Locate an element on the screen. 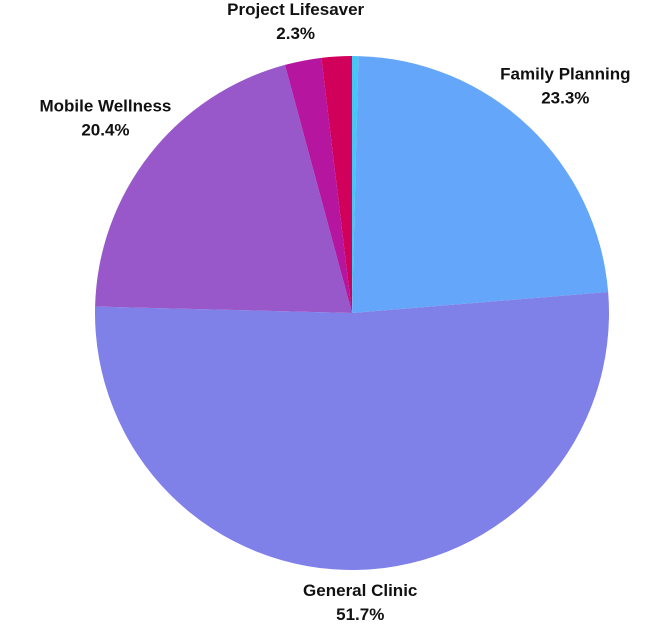  slice-label: Family Planning is located at coordinates (565, 74).